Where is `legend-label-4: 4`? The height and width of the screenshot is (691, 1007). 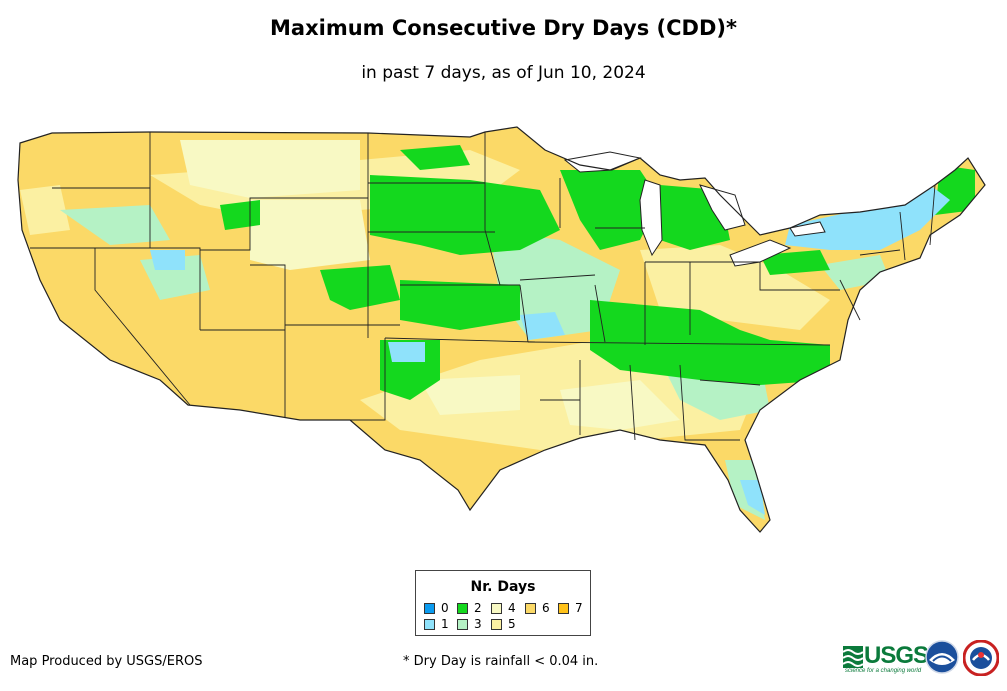 legend-label-4: 4 is located at coordinates (512, 608).